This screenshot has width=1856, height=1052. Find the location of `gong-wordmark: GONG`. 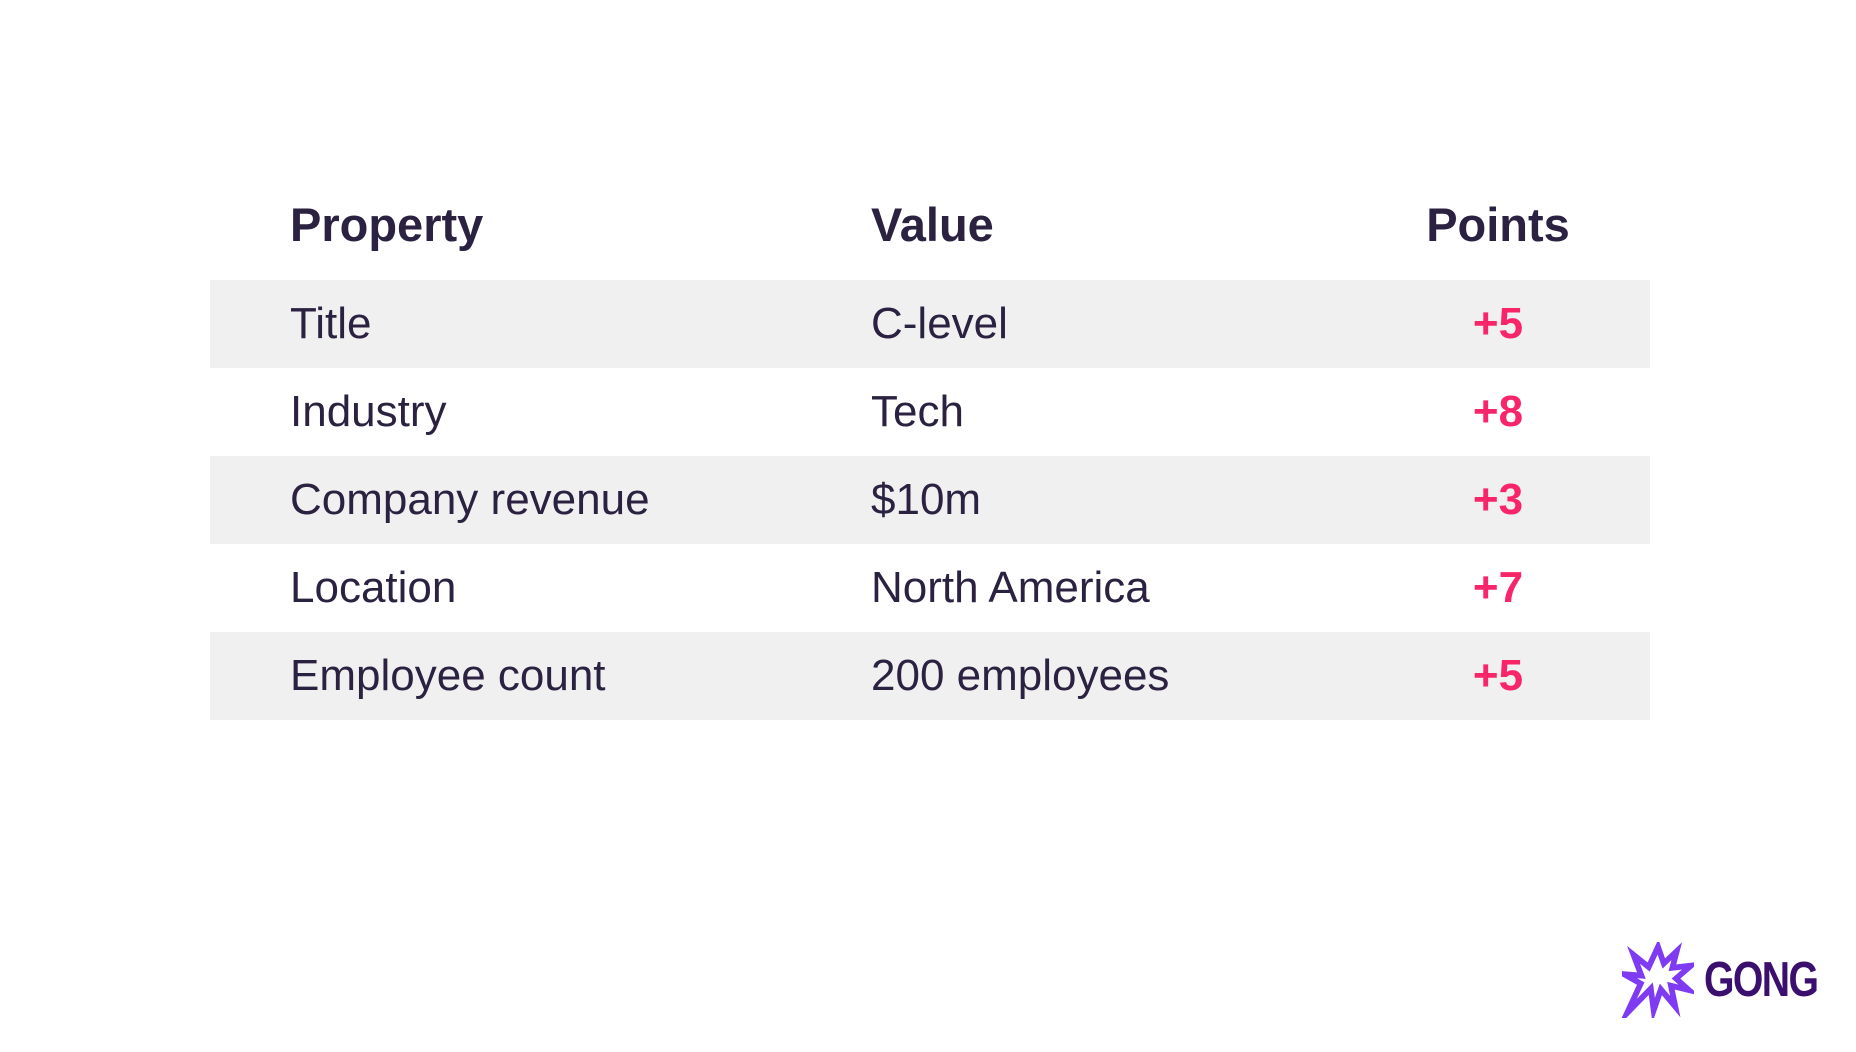

gong-wordmark: GONG is located at coordinates (1761, 980).